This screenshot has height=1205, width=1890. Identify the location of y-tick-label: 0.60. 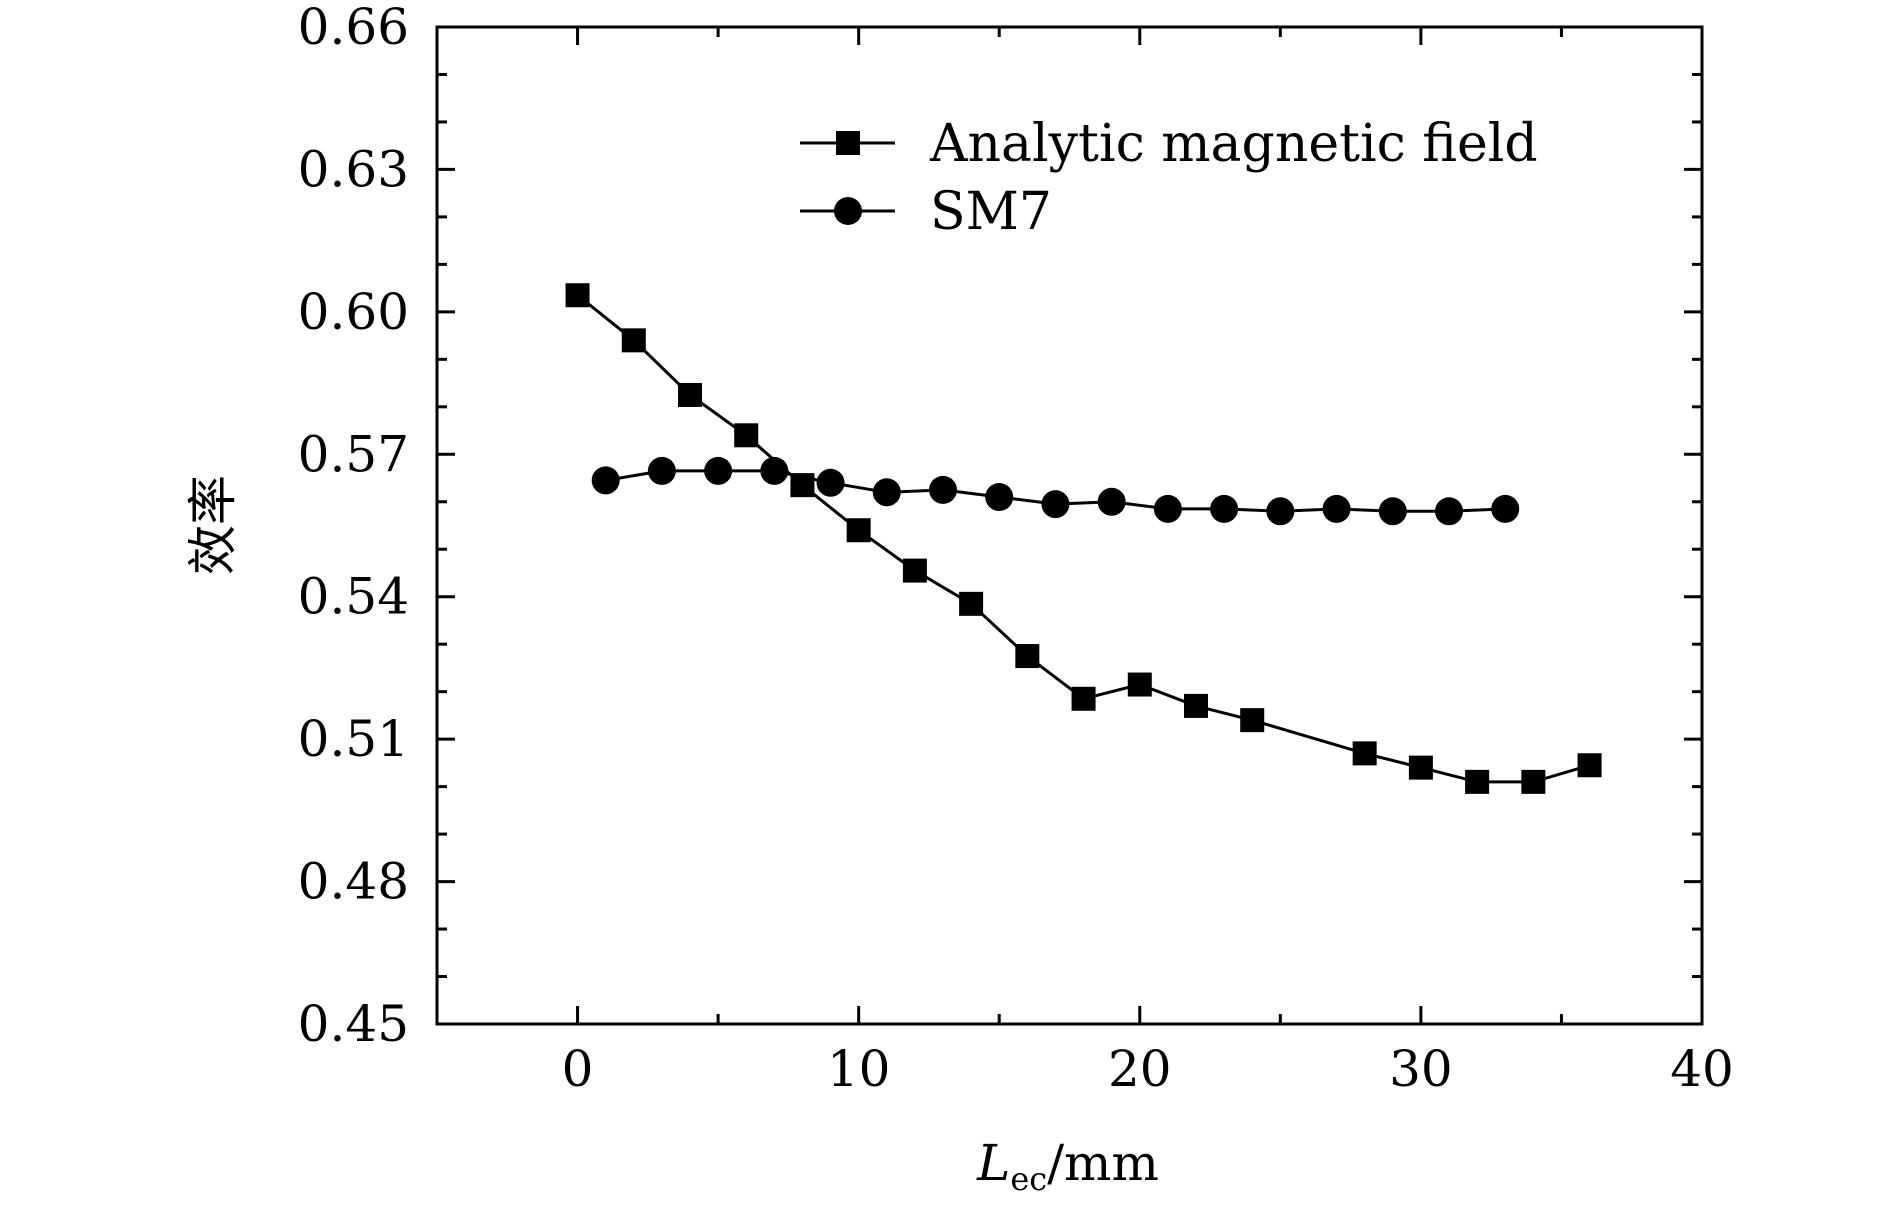
(353, 312).